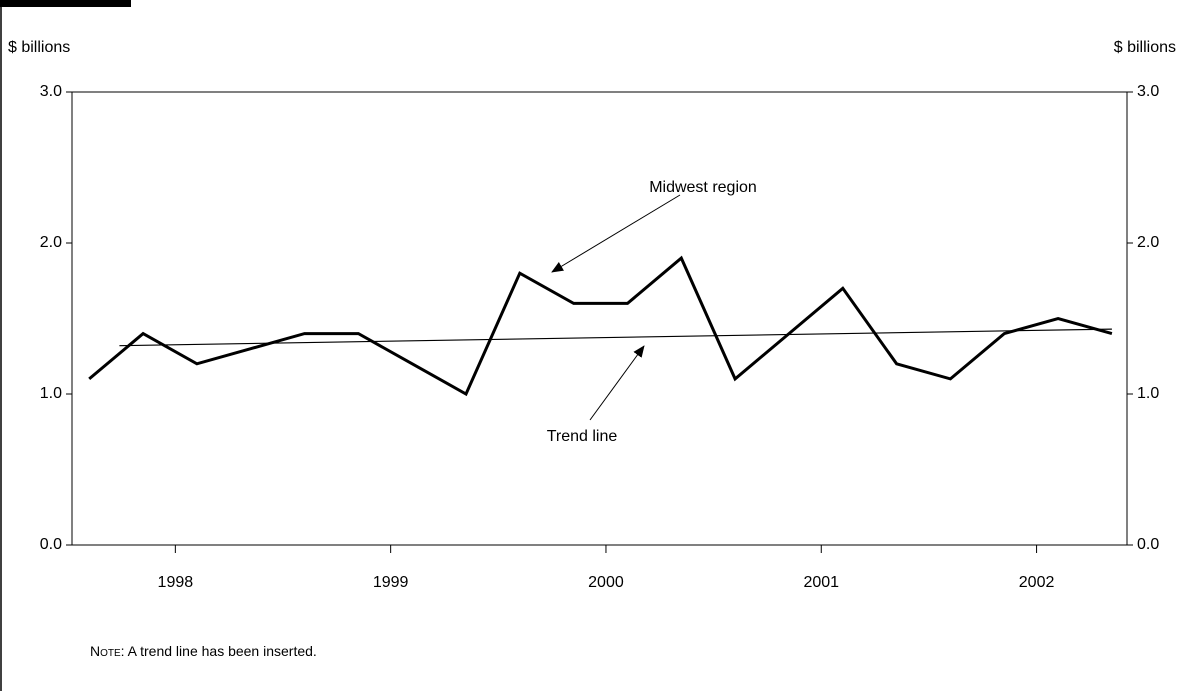  What do you see at coordinates (1148, 91) in the screenshot?
I see `y2-tick-label: 3.0` at bounding box center [1148, 91].